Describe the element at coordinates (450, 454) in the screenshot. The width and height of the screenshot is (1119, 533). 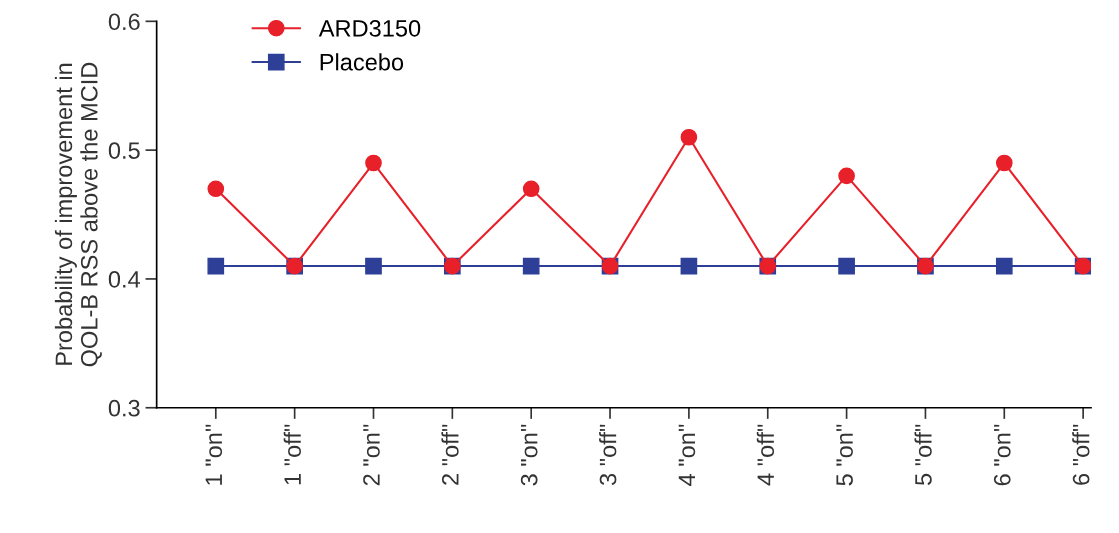
I see `x-tick-label: 2 "off"` at that location.